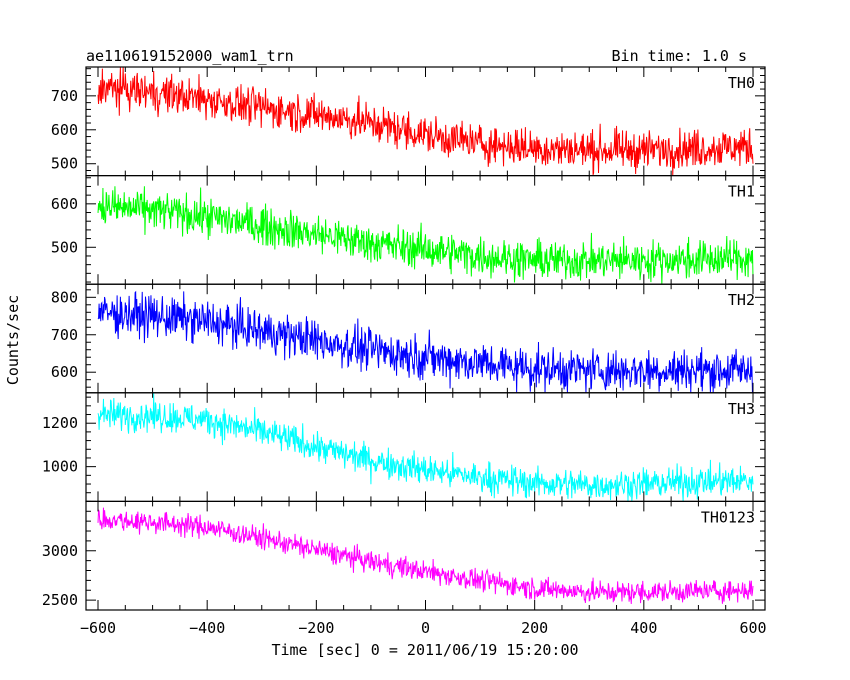 Image resolution: width=850 pixels, height=680 pixels. Describe the element at coordinates (534, 628) in the screenshot. I see `x-tick-label: 200` at that location.